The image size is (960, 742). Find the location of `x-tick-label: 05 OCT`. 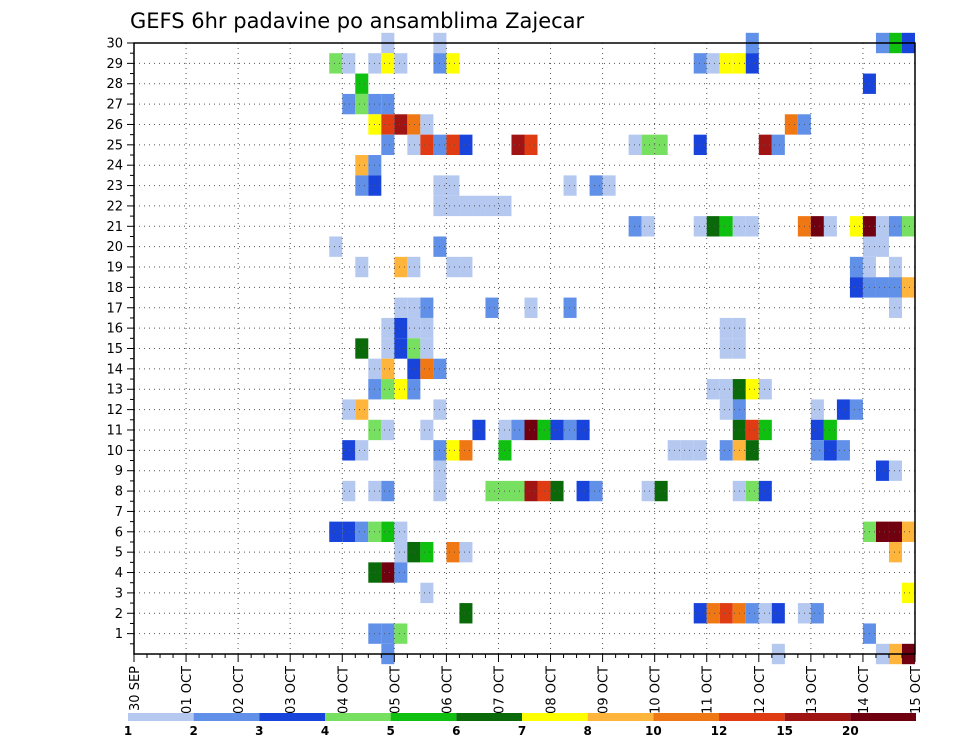

x-tick-label: 05 OCT is located at coordinates (395, 690).